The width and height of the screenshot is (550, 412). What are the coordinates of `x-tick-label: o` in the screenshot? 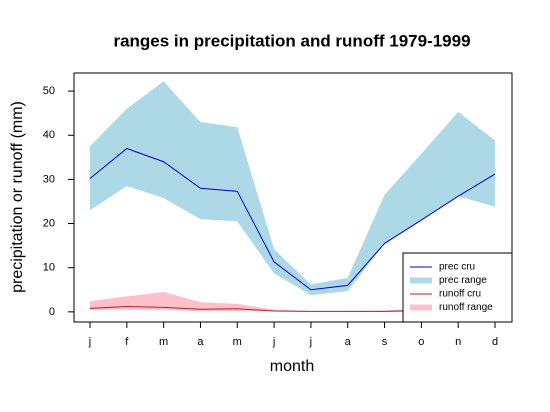 It's located at (421, 342).